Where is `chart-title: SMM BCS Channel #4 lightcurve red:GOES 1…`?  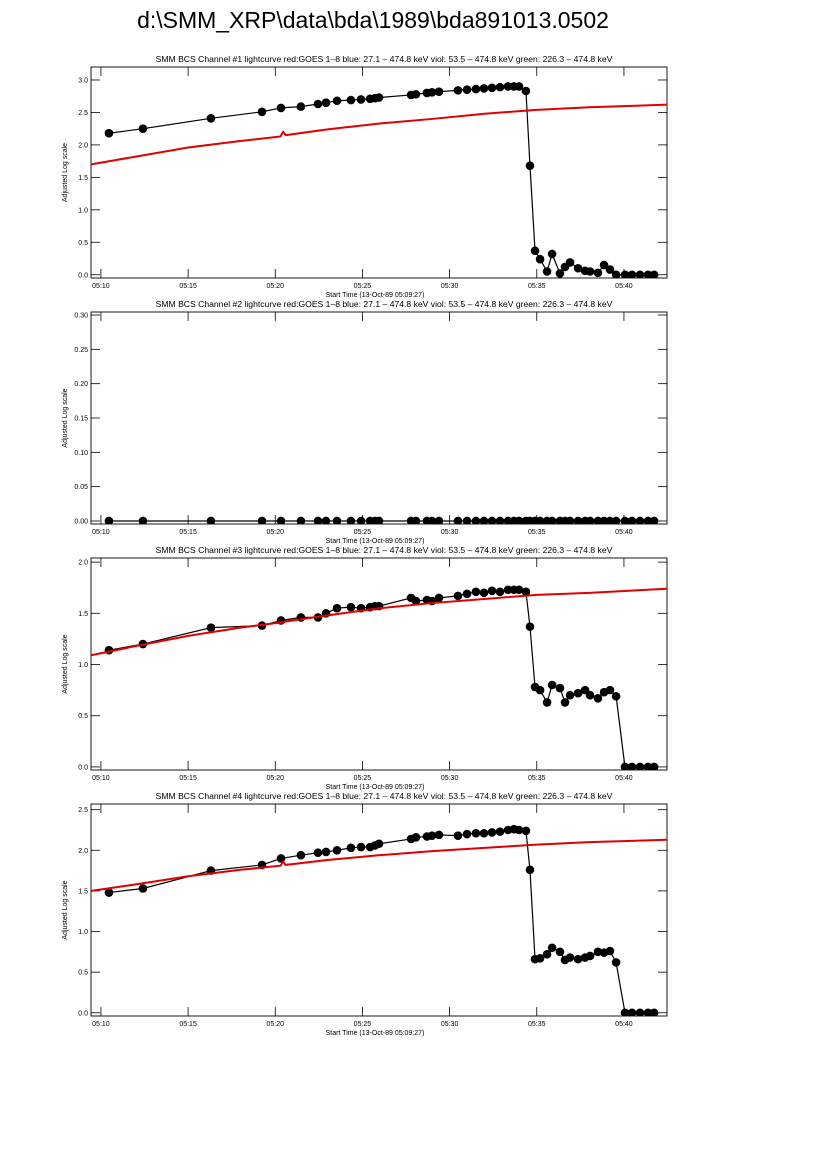 chart-title: SMM BCS Channel #4 lightcurve red:GOES 1… is located at coordinates (384, 796).